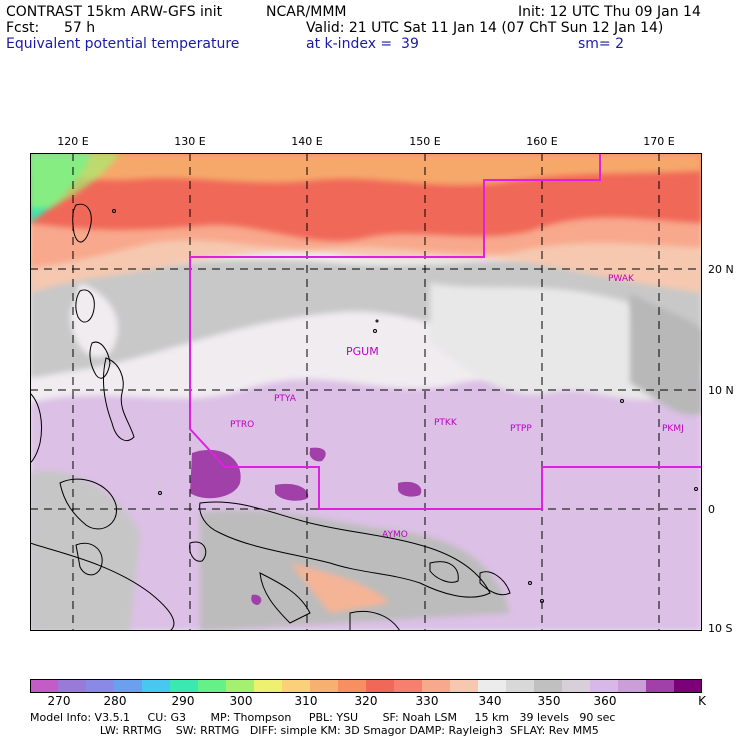 The height and width of the screenshot is (740, 740). Describe the element at coordinates (59, 701) in the screenshot. I see `colorbar-label-270: 270` at that location.